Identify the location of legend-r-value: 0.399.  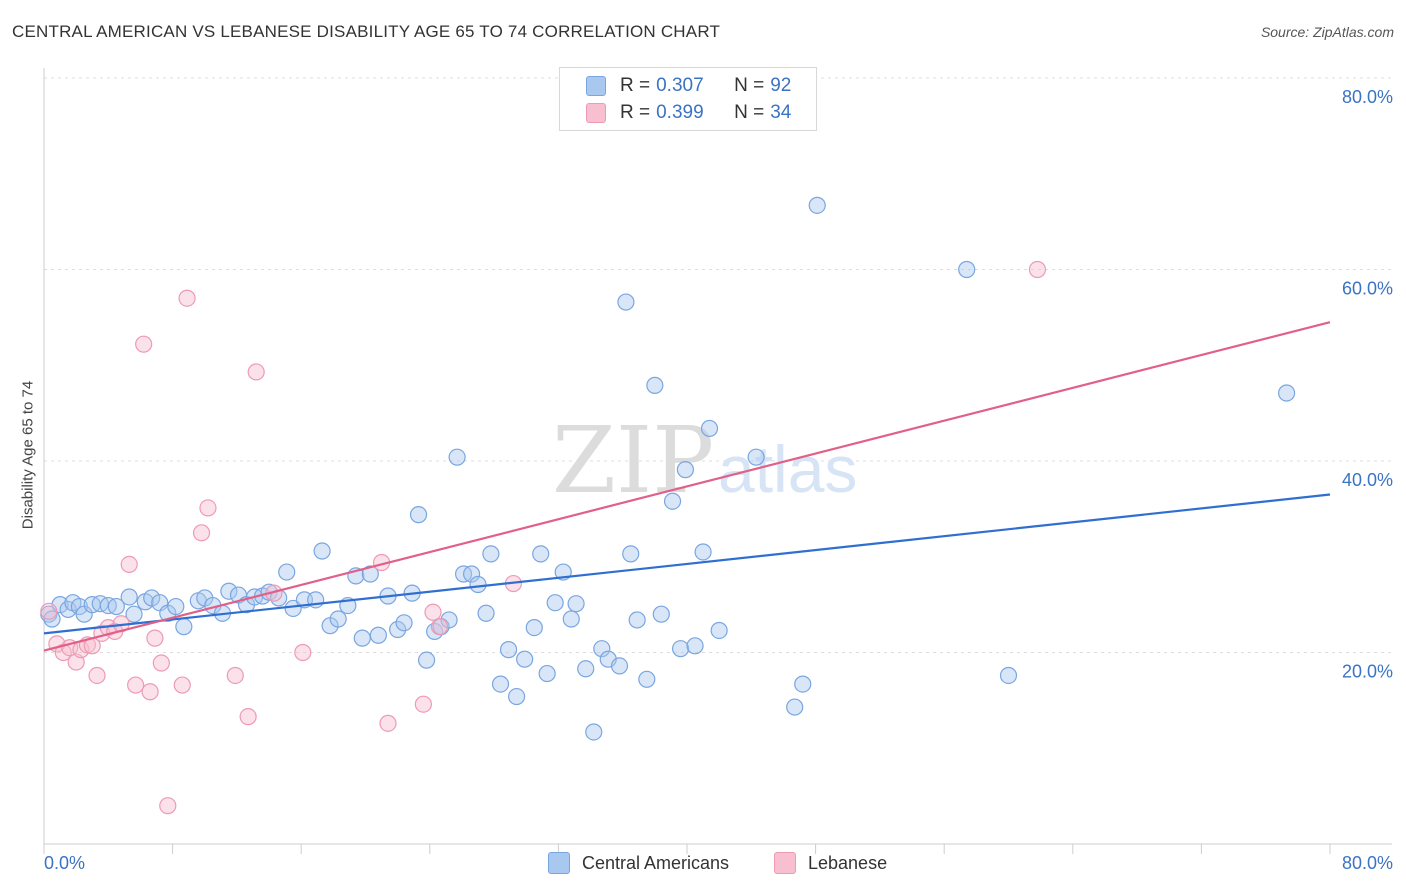
(680, 112).